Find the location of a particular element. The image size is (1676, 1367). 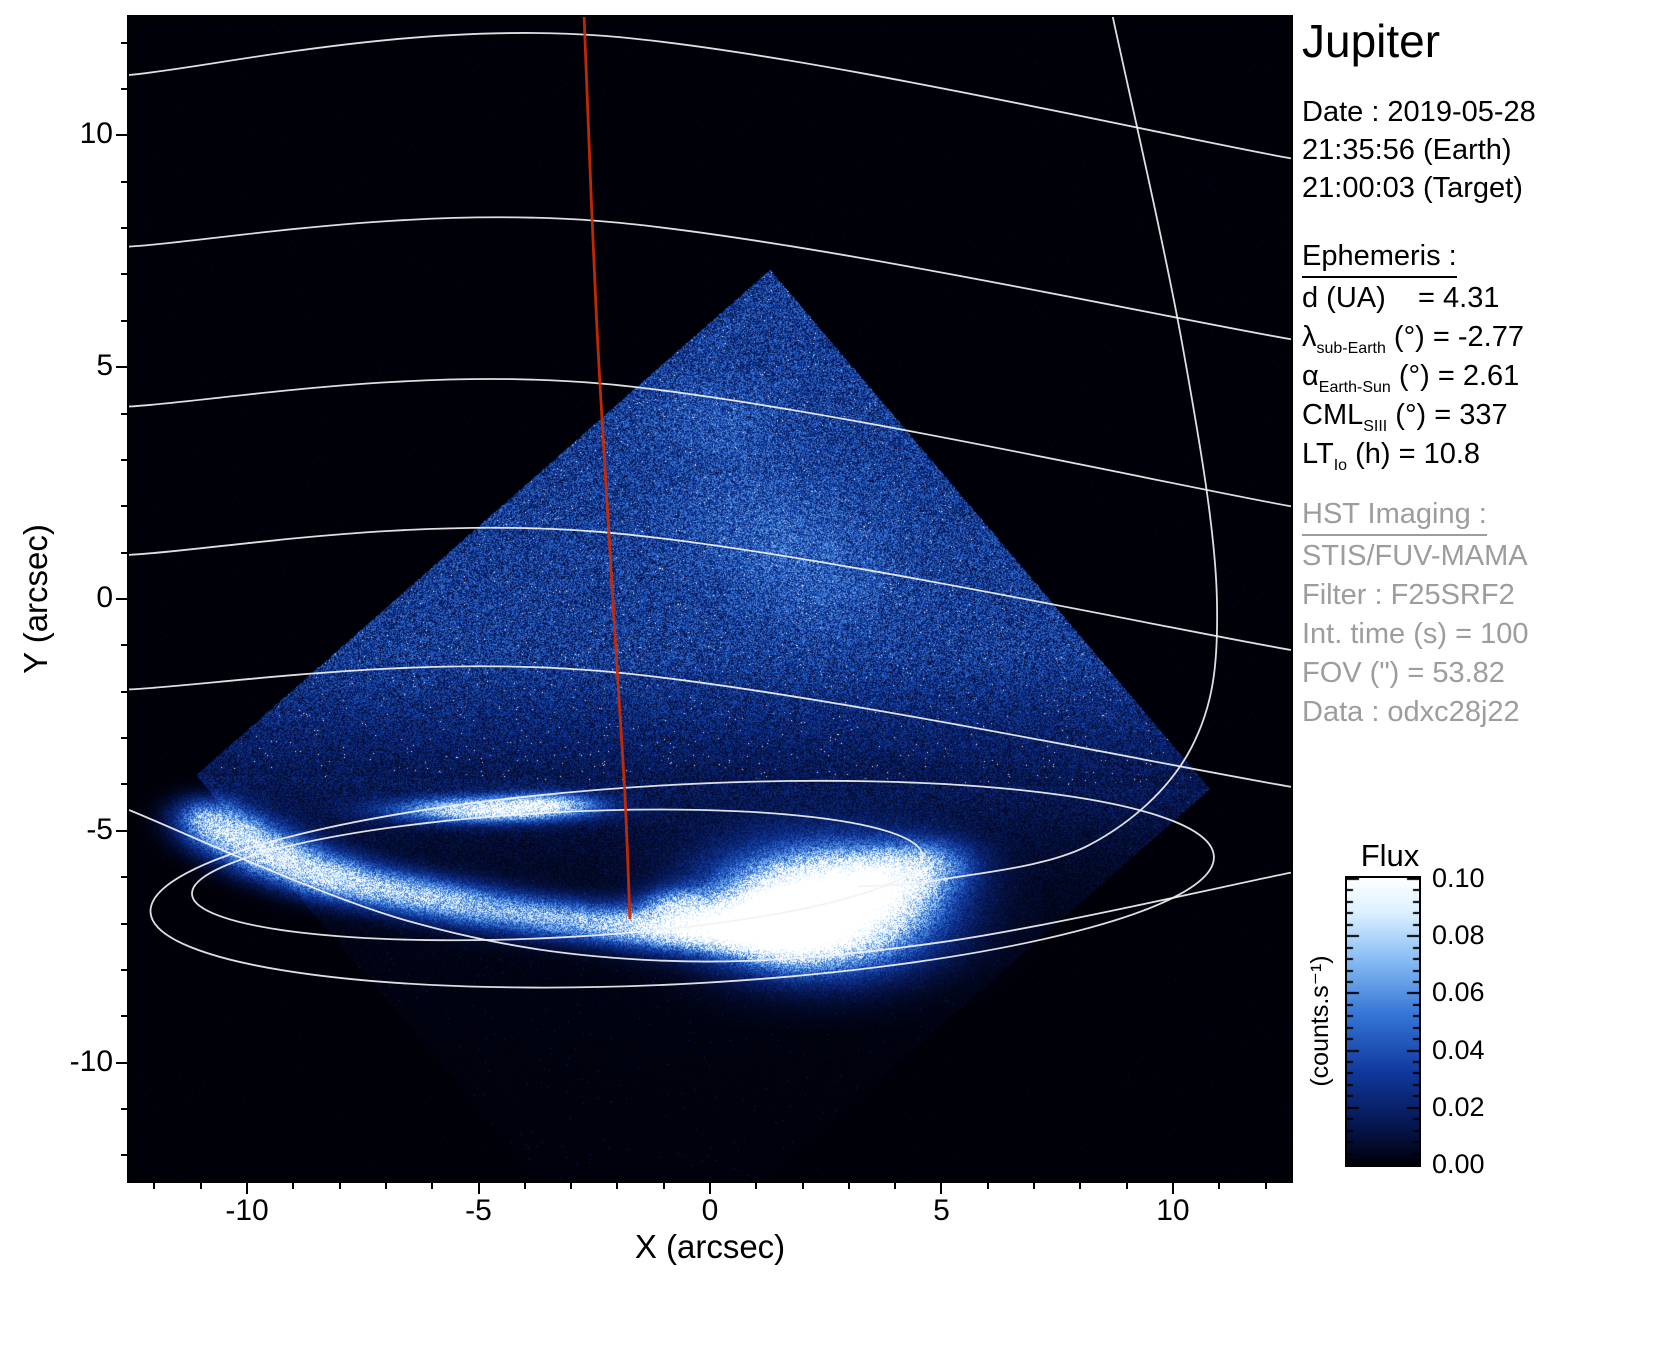

y-tick-label: 0 is located at coordinates (104, 597).